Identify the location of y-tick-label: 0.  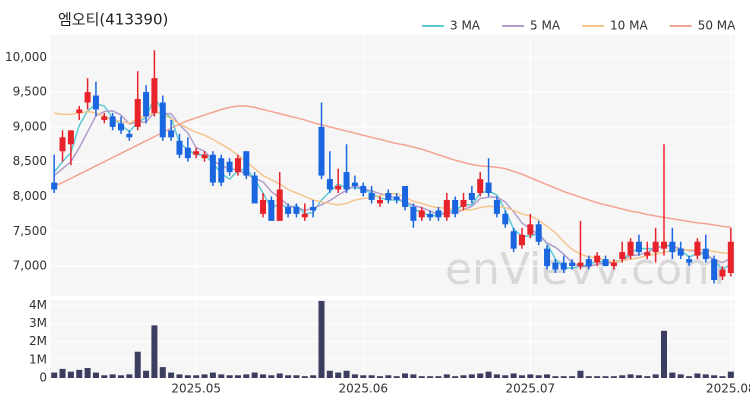
(43, 378).